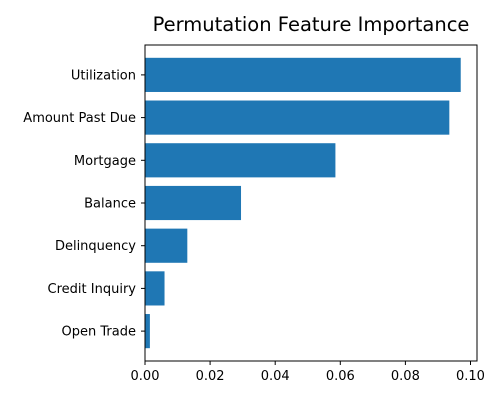  Describe the element at coordinates (297, 117) in the screenshot. I see `bar-amount-past-due` at that location.